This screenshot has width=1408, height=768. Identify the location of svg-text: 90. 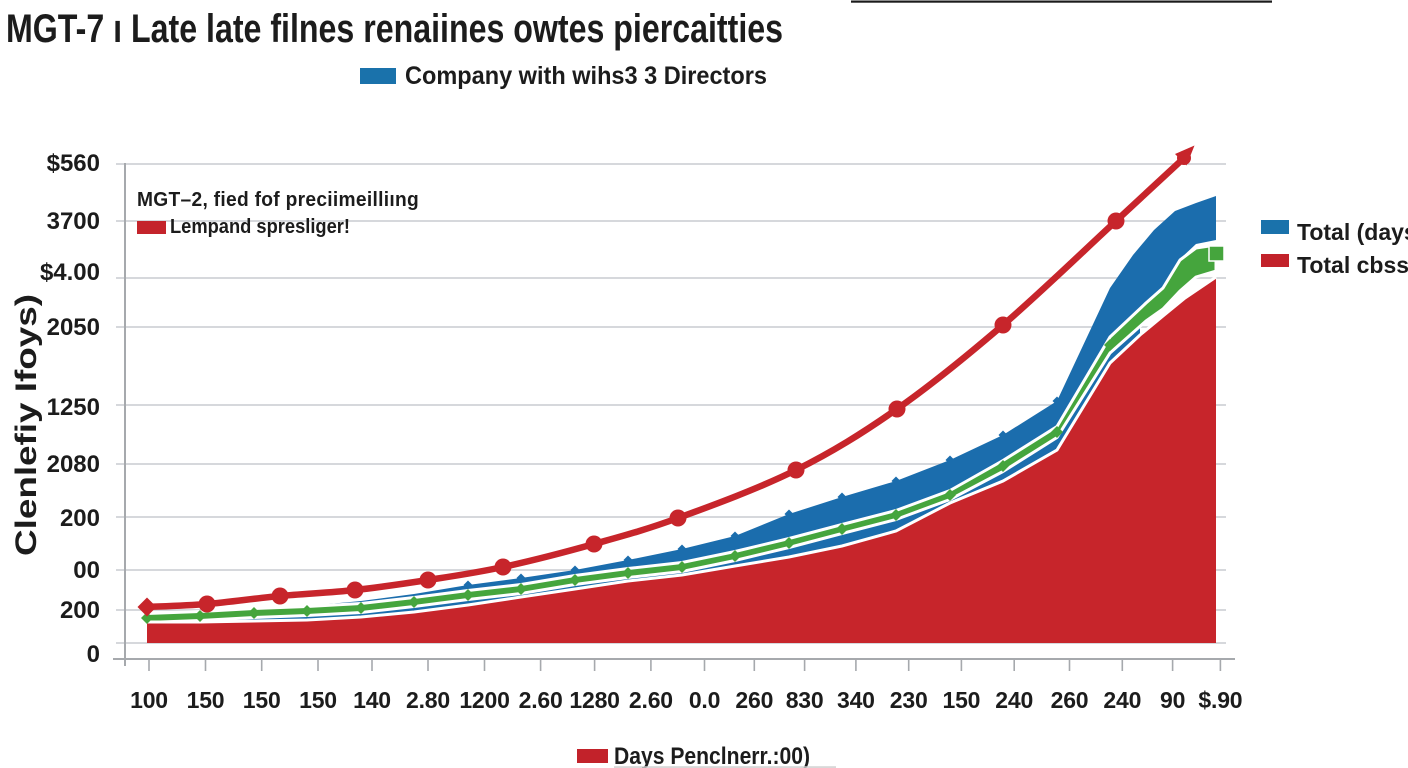
(1172, 700).